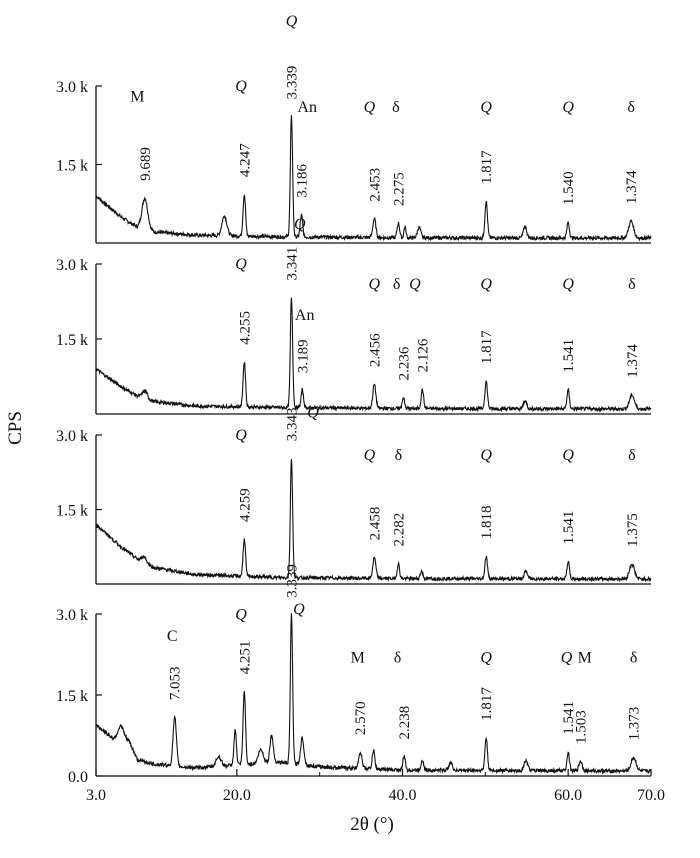 The width and height of the screenshot is (700, 858). Describe the element at coordinates (245, 505) in the screenshot. I see `d-spacing-label: 4.259` at that location.